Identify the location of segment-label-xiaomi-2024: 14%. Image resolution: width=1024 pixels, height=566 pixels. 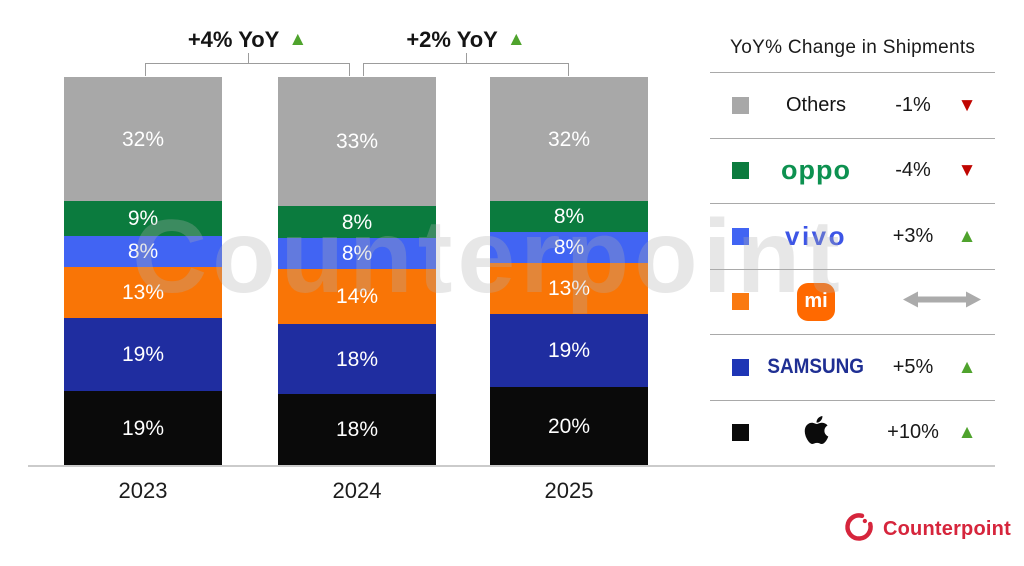
(357, 296).